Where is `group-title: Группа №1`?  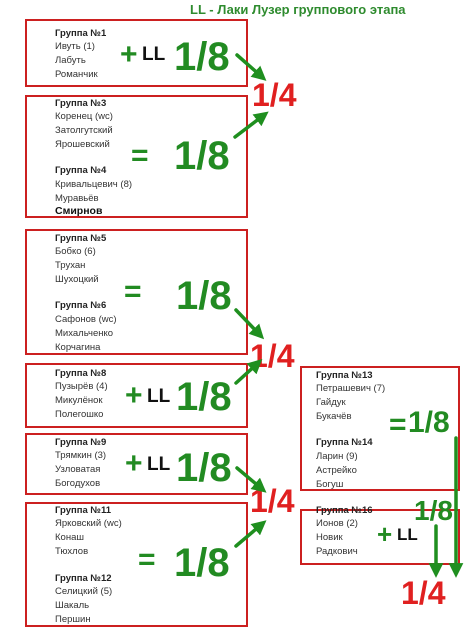
group-title: Группа №1 is located at coordinates (81, 33).